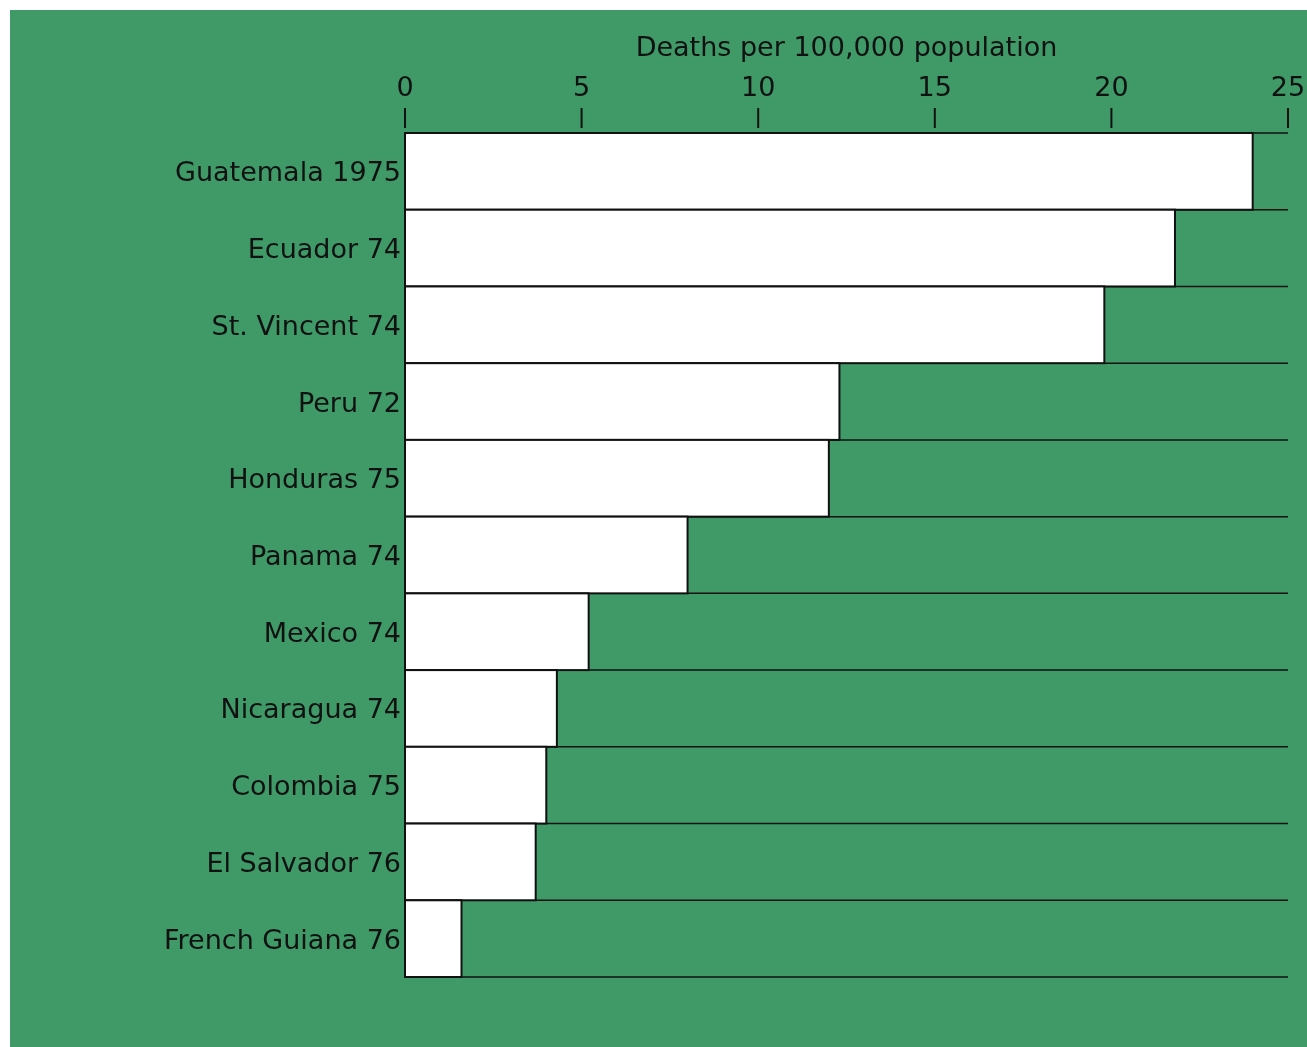 The height and width of the screenshot is (1047, 1307). Describe the element at coordinates (324, 249) in the screenshot. I see `y-tick-label: Ecuador 74` at that location.